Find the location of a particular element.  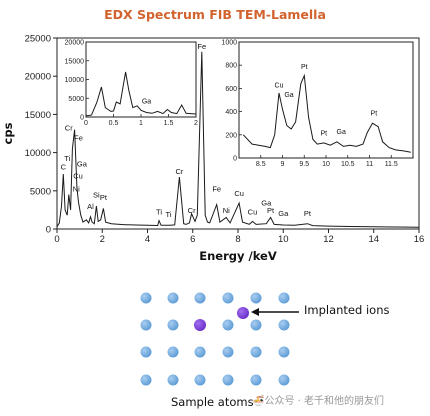

x-axis-label: Energy /keV is located at coordinates (238, 256).